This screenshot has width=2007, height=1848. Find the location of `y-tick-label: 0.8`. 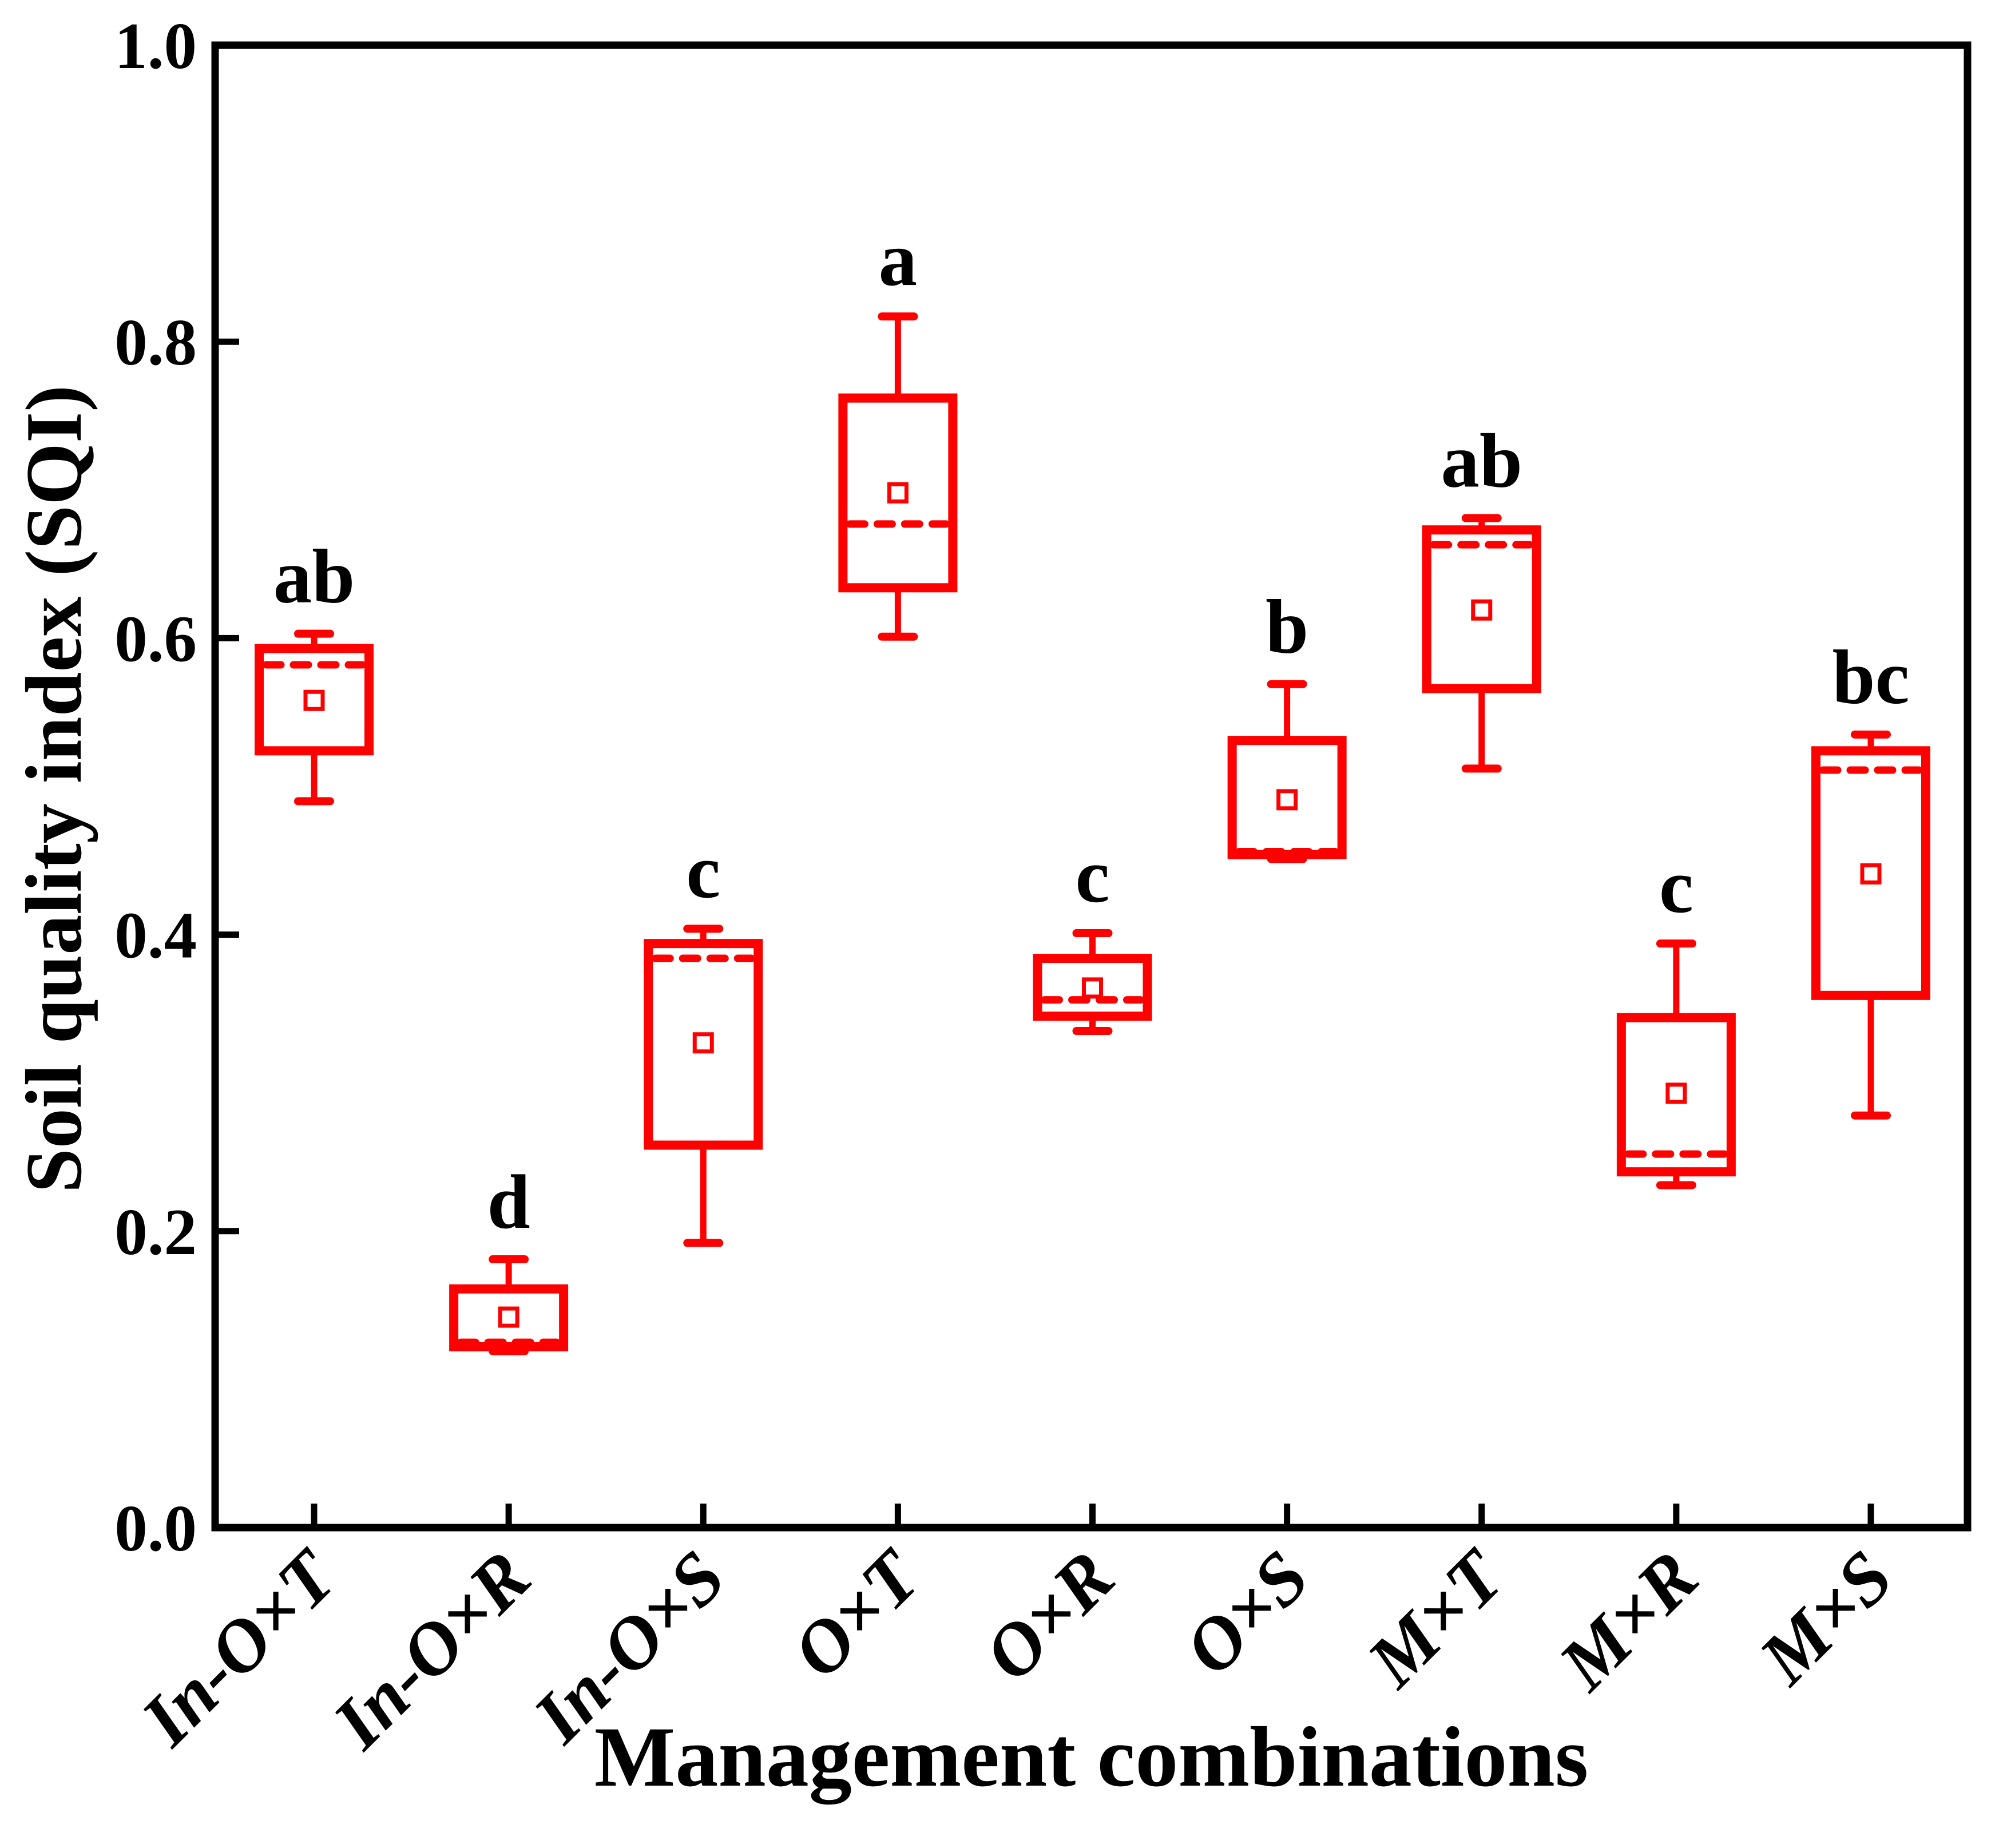

y-tick-label: 0.8 is located at coordinates (155, 342).